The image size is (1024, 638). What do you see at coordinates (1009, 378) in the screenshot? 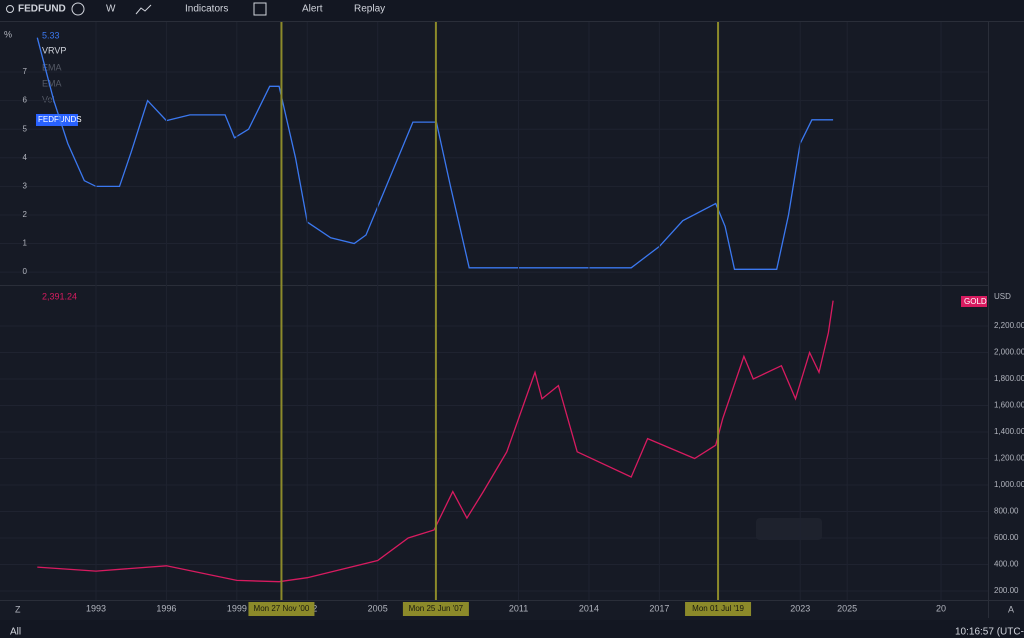
I see `y-tick-label: 1,800.00` at bounding box center [1009, 378].